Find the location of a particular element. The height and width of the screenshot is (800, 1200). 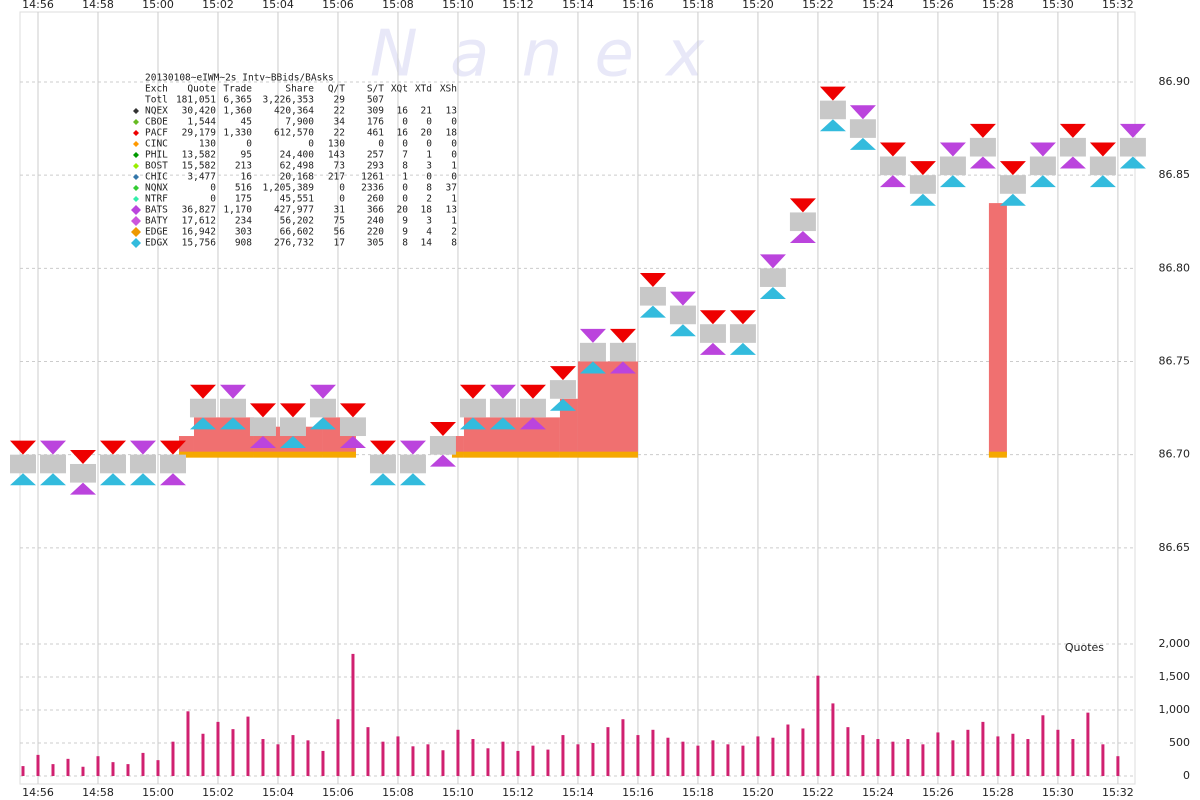

legend-cell: 1,170 is located at coordinates (237, 210).